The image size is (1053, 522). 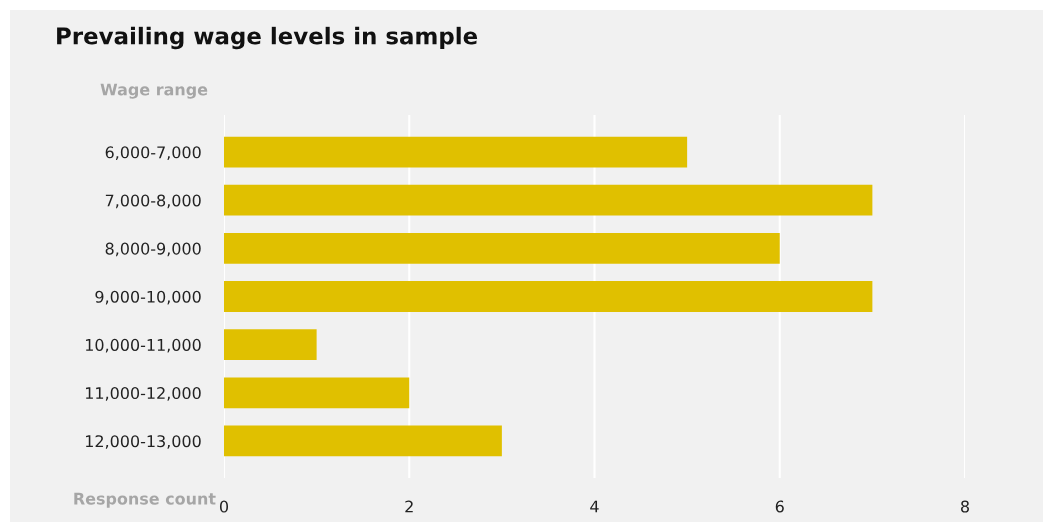 What do you see at coordinates (143, 394) in the screenshot?
I see `y-tick-label: 11,000-12,000` at bounding box center [143, 394].